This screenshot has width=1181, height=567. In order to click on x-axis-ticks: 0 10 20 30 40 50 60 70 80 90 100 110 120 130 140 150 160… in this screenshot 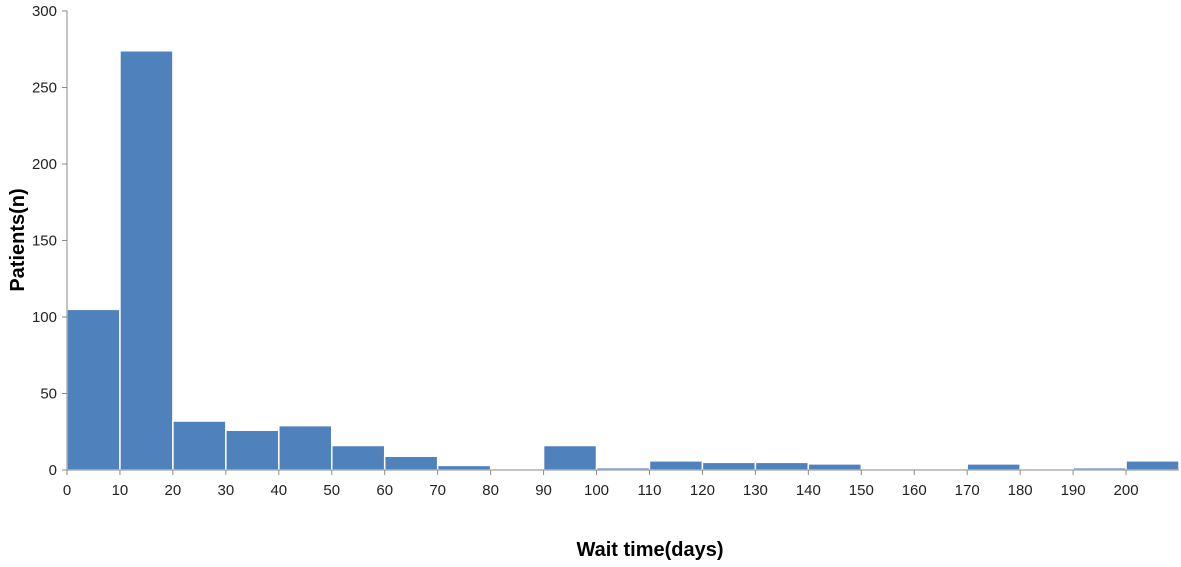, I will do `click(601, 484)`.